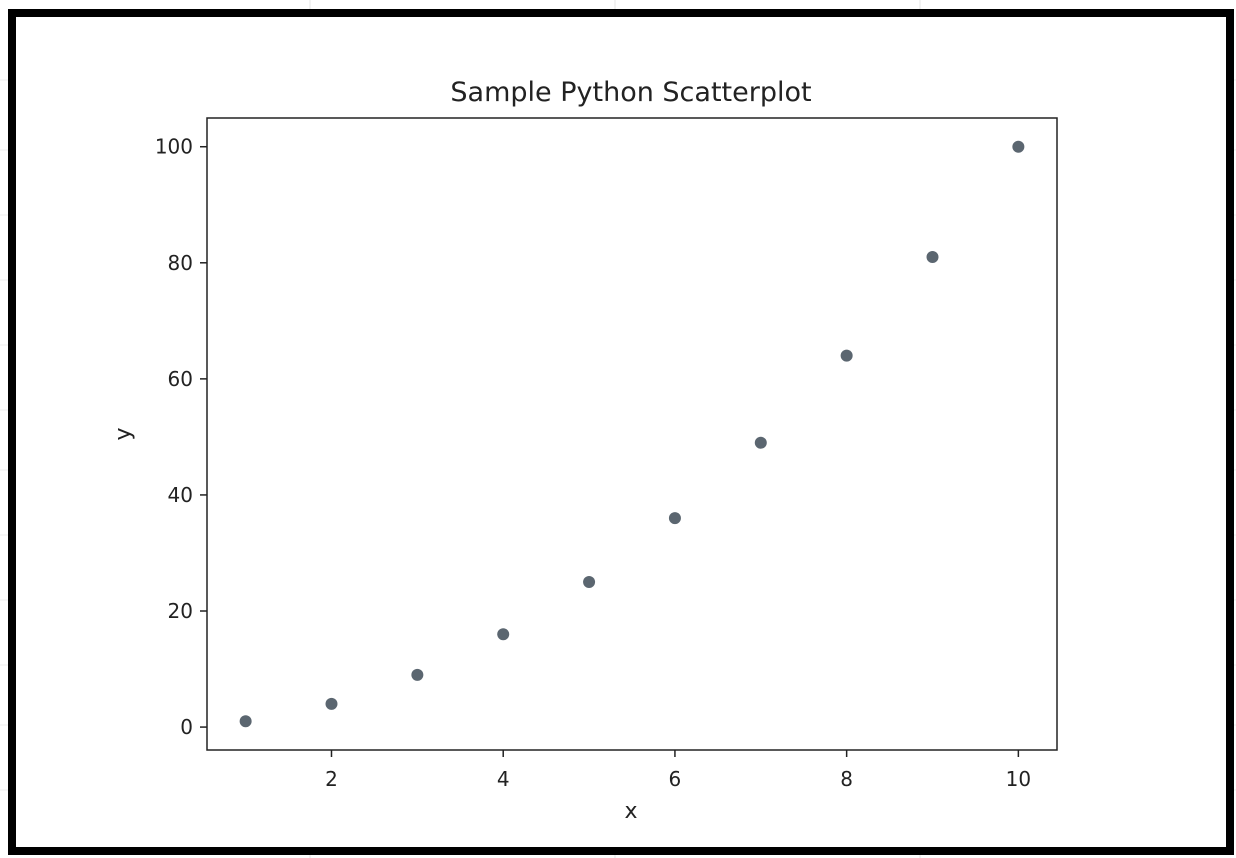 Image resolution: width=1236 pixels, height=858 pixels. What do you see at coordinates (846, 779) in the screenshot?
I see `x-tick-label: 8` at bounding box center [846, 779].